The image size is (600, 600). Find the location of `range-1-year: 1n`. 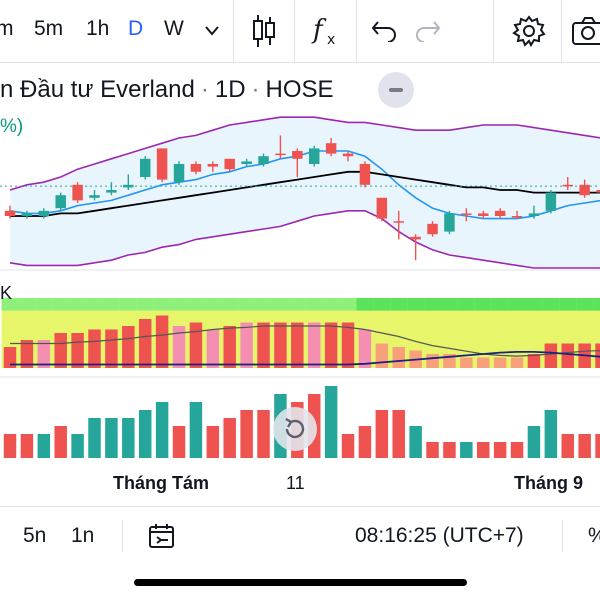

range-1-year: 1n is located at coordinates (83, 535).